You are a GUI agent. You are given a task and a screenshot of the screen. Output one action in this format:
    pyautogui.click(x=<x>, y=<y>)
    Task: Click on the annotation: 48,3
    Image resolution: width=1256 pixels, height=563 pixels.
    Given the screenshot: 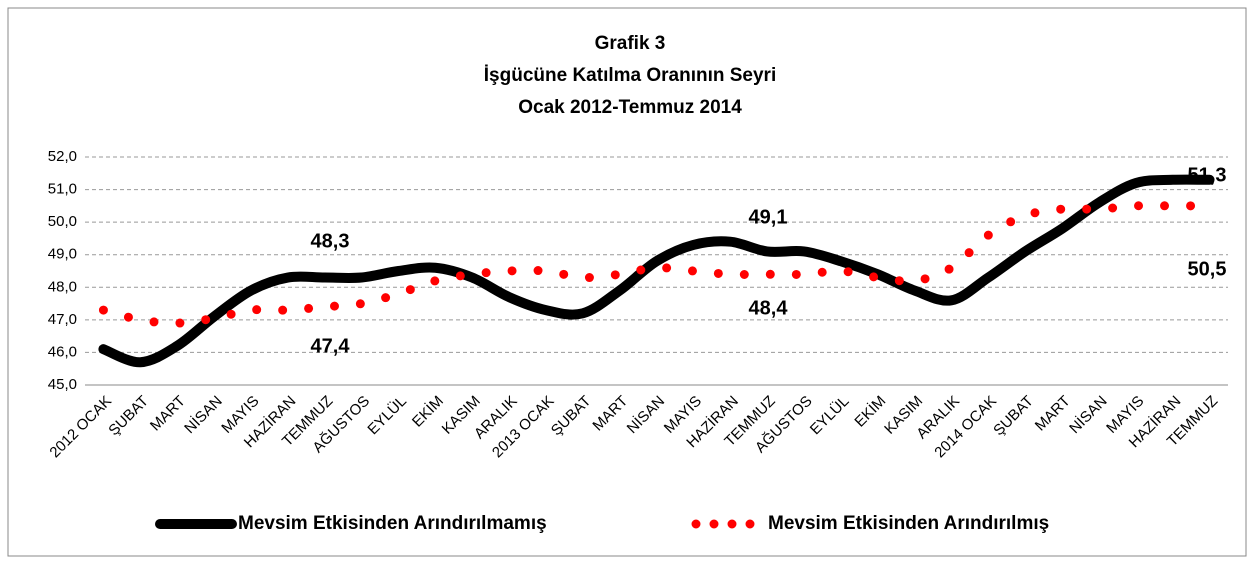 What is the action you would take?
    pyautogui.click(x=330, y=241)
    